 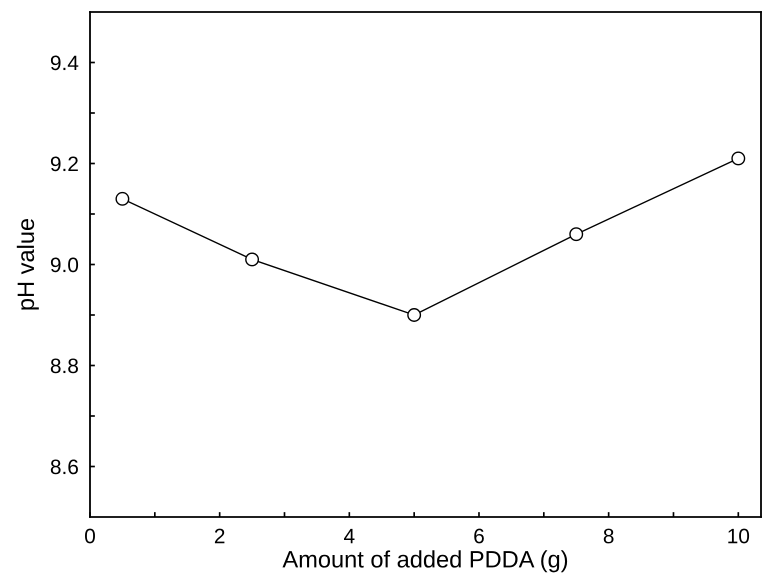 I want to click on x-tick-label: 8, so click(x=609, y=536).